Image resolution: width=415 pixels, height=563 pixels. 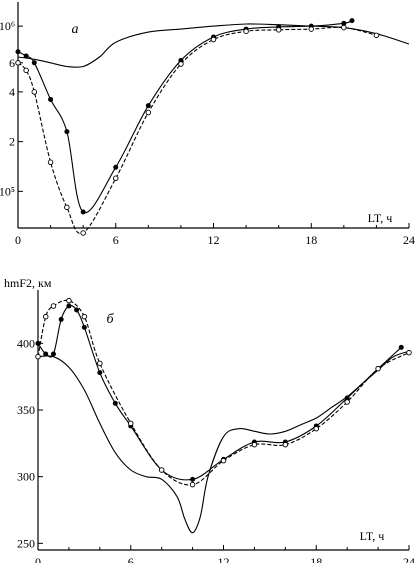 I want to click on panel2-y-axis-title: hmF2, км, so click(x=28, y=283).